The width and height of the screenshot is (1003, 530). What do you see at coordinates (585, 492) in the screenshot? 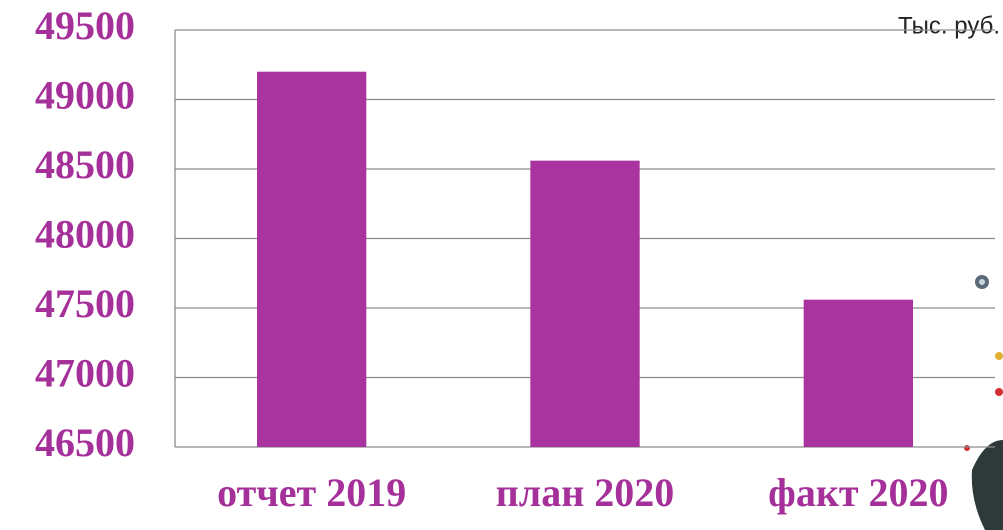
I see `x-tick-label: план 2020` at bounding box center [585, 492].